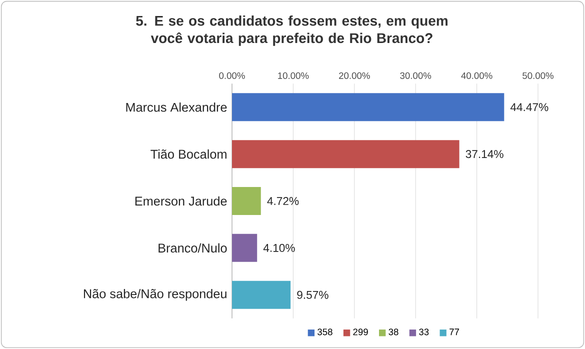  What do you see at coordinates (455, 332) in the screenshot?
I see `legend-label: 77` at bounding box center [455, 332].